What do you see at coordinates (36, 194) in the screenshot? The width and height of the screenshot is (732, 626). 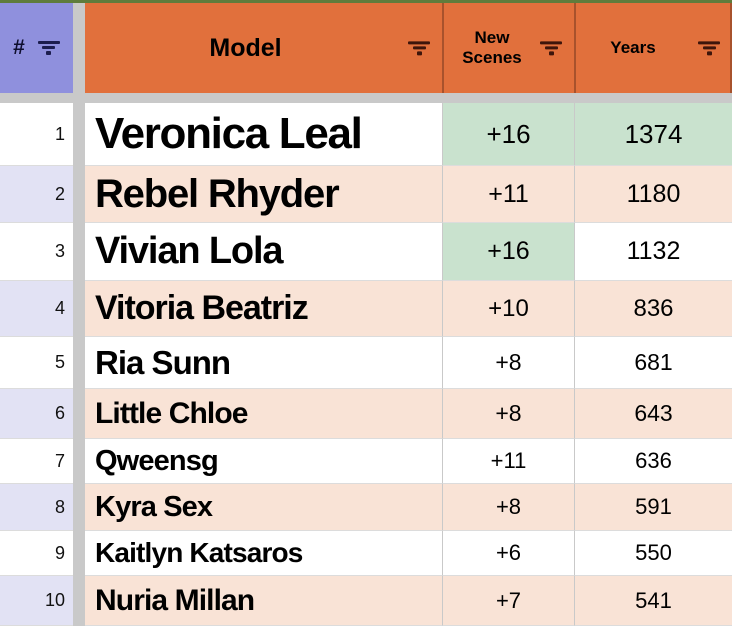 I see `cell-rank: 2` at bounding box center [36, 194].